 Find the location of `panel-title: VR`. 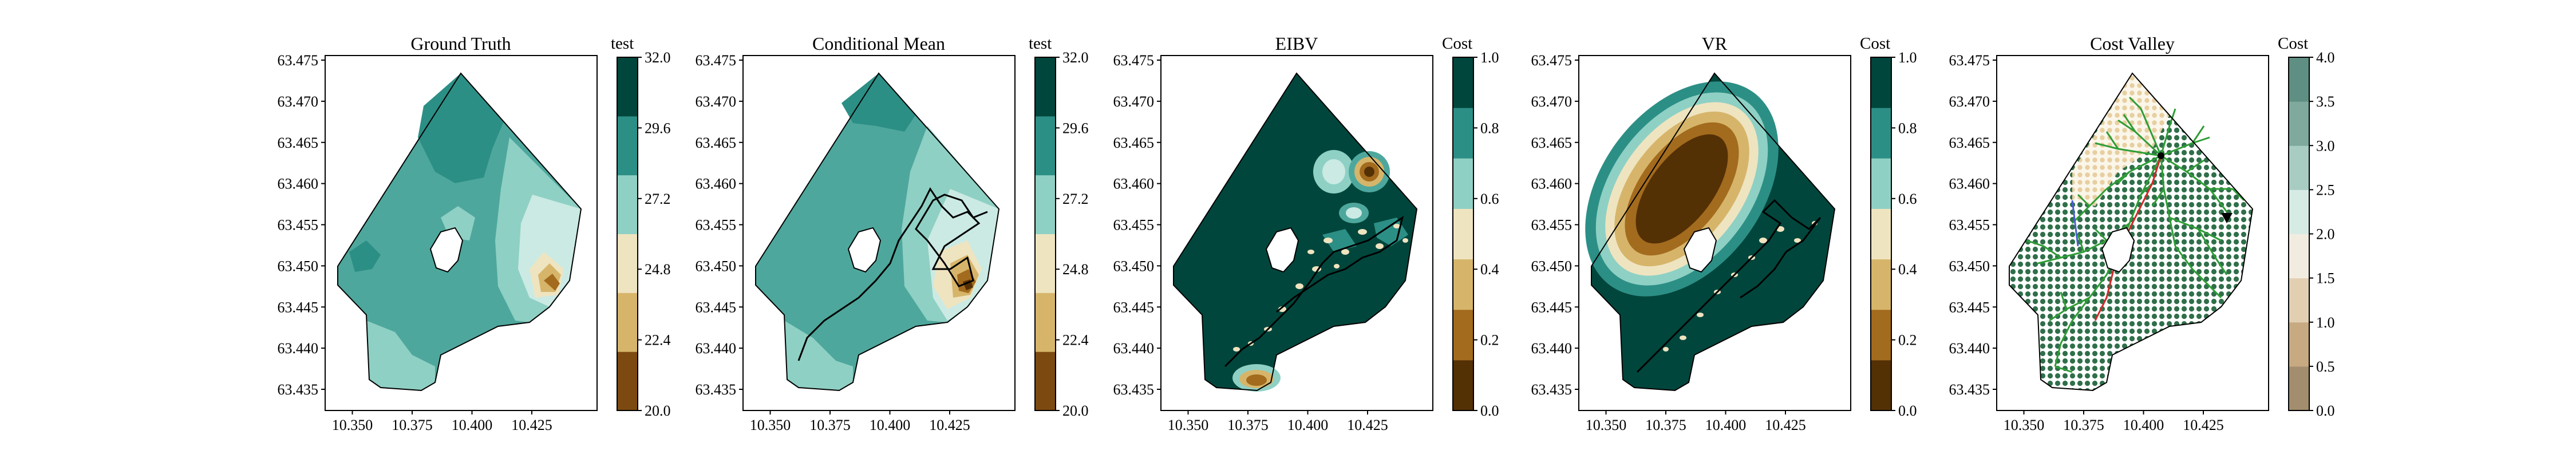

panel-title: VR is located at coordinates (1715, 44).